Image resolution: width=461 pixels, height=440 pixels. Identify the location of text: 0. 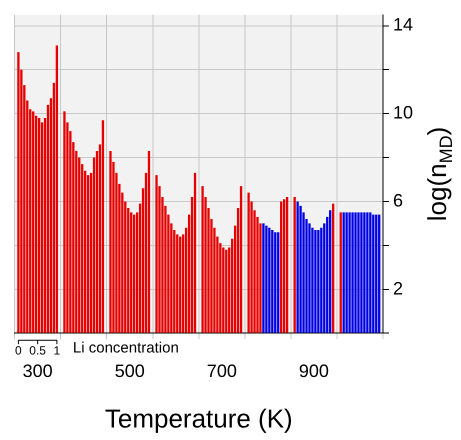
(18, 351).